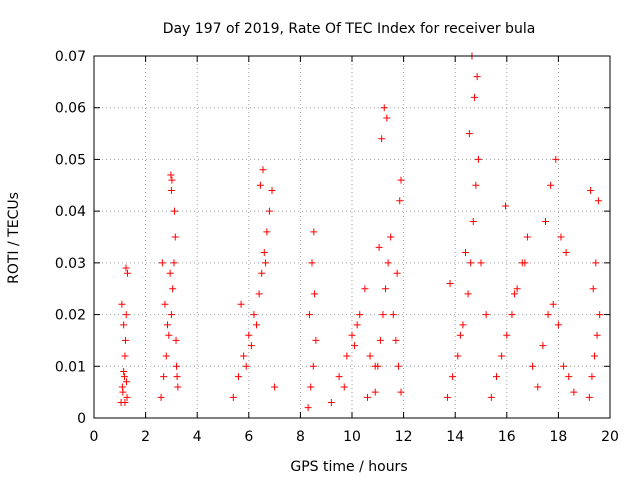 The image size is (640, 480). What do you see at coordinates (455, 437) in the screenshot?
I see `x-tick-label: 14` at bounding box center [455, 437].